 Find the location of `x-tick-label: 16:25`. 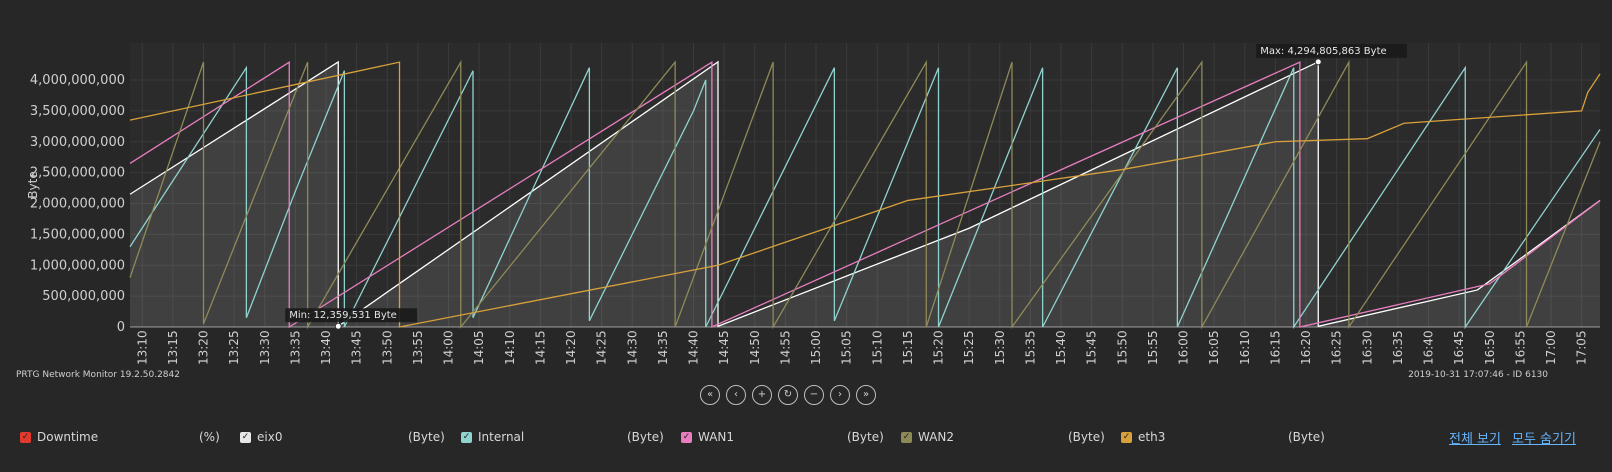

x-tick-label: 16:25 is located at coordinates (1337, 347).